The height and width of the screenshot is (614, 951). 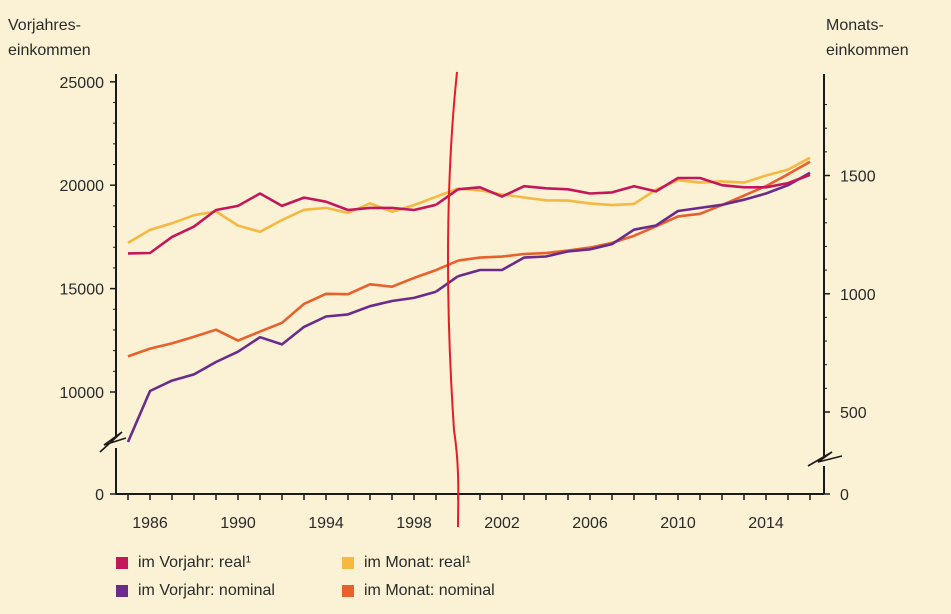 I want to click on left-axis-title-line1: Vorjahres-, so click(x=44, y=25).